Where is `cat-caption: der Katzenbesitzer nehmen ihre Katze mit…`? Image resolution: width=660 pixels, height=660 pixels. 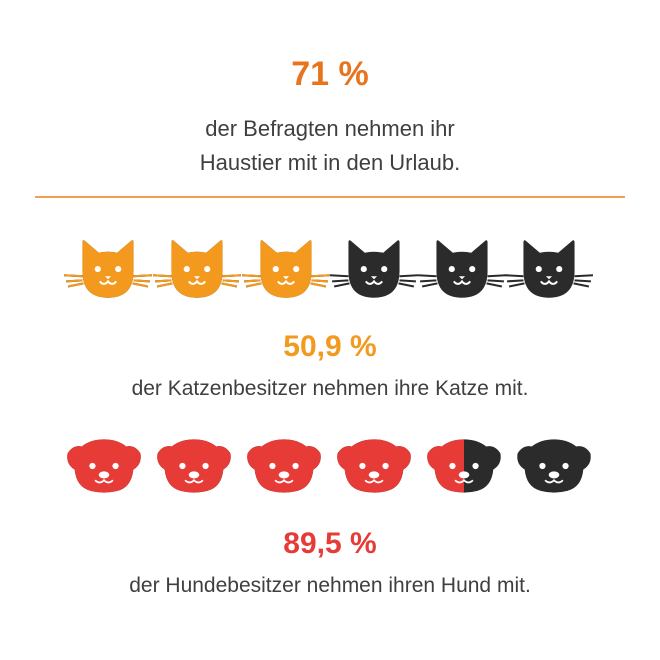
cat-caption: der Katzenbesitzer nehmen ihre Katze mit… is located at coordinates (330, 388).